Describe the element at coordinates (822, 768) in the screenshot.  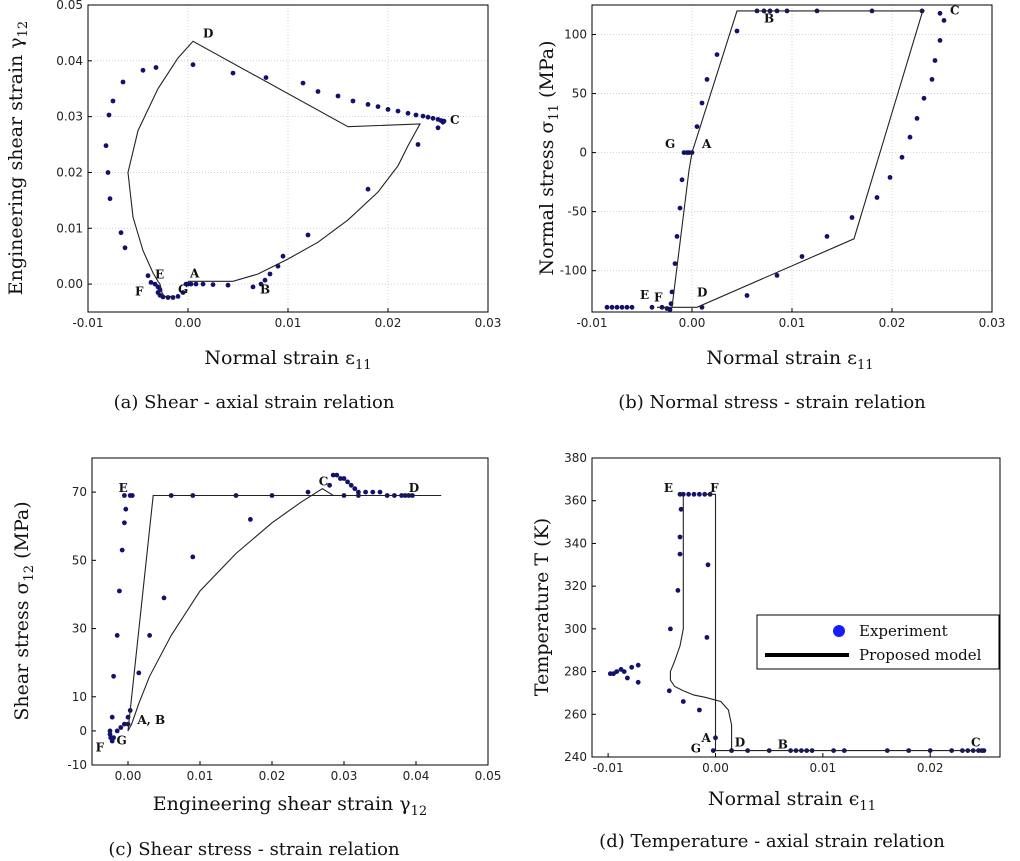
I see `x-tick-label: 0.01` at that location.